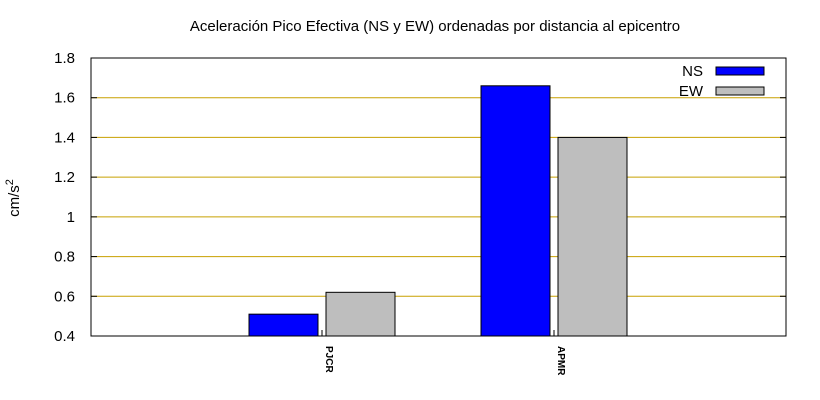 The height and width of the screenshot is (400, 820). I want to click on bar-ns-apmr, so click(515, 211).